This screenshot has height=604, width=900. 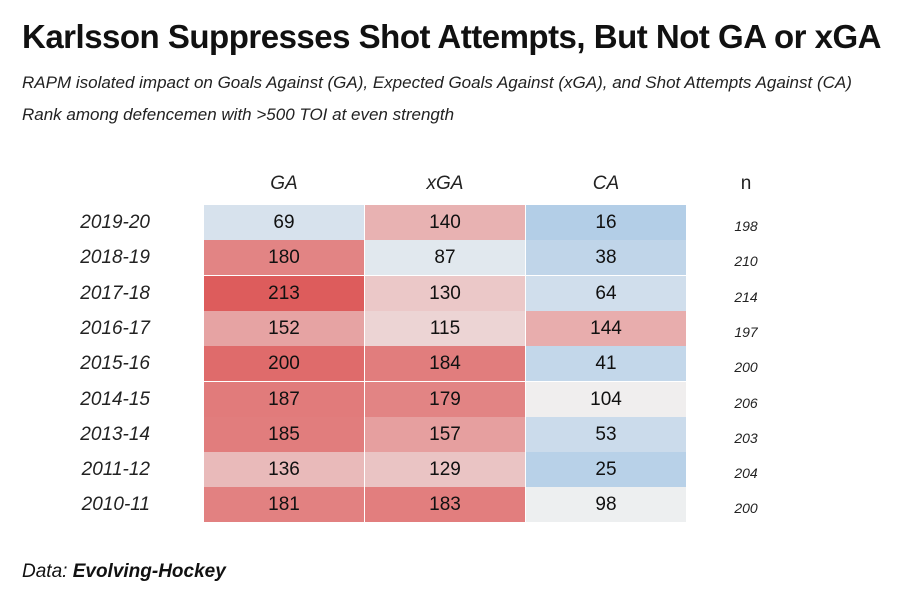 I want to click on heatmap-cell-ga: 180, so click(x=284, y=258).